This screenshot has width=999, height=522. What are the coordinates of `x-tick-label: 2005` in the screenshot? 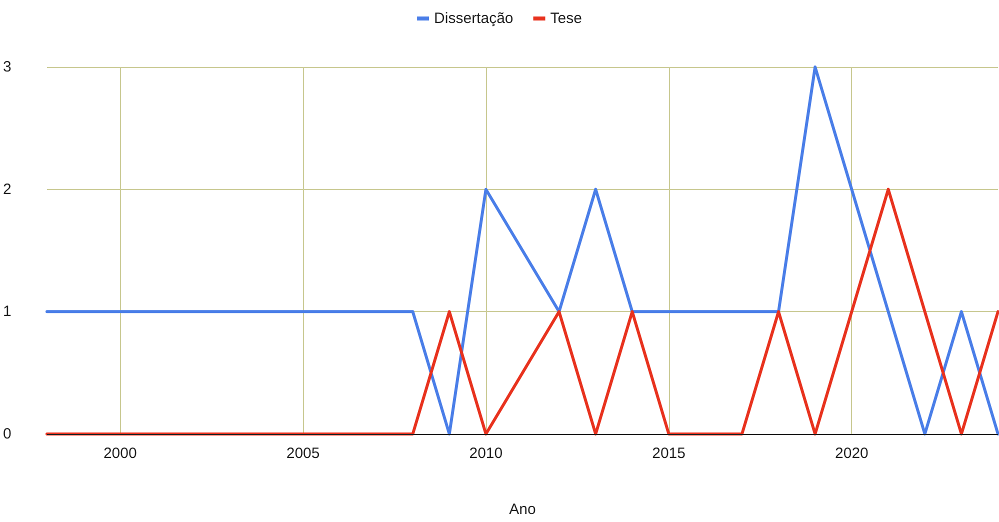 It's located at (303, 453).